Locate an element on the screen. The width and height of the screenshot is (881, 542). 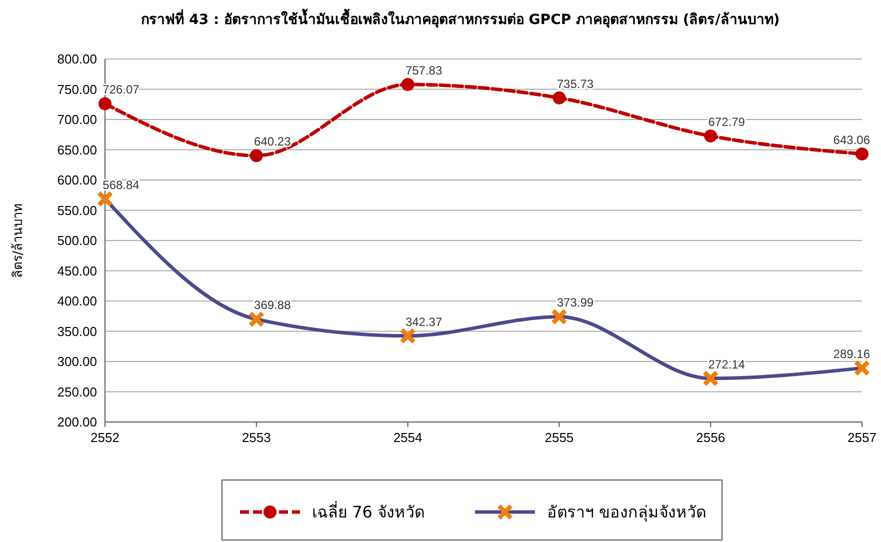
y-tick-label: 650.00 is located at coordinates (77, 150).